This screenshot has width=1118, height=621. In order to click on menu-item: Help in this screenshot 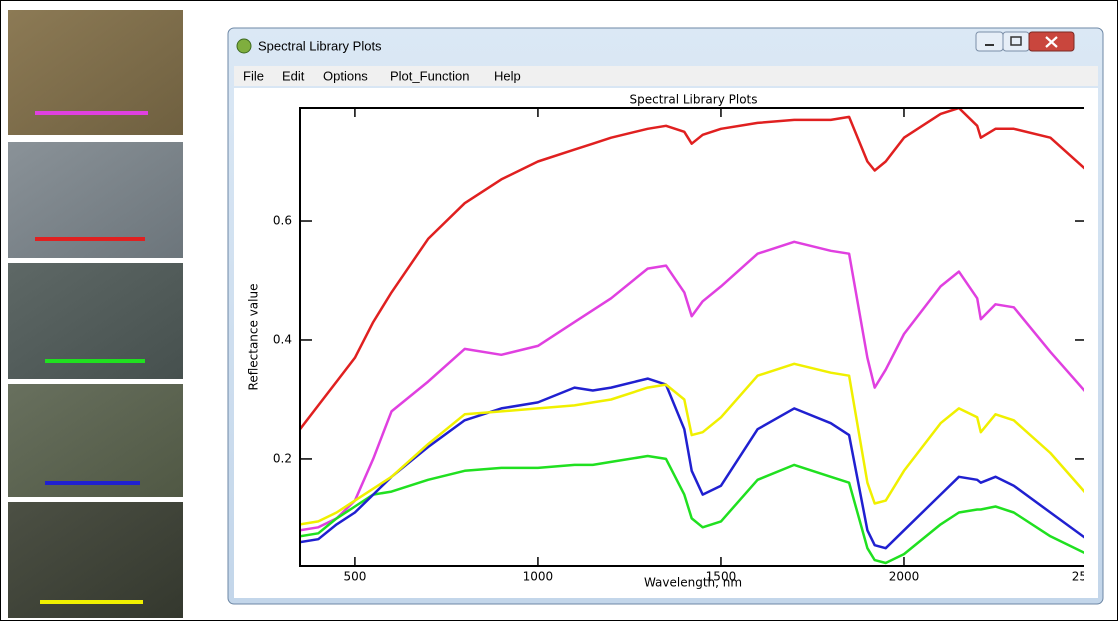, I will do `click(507, 75)`.